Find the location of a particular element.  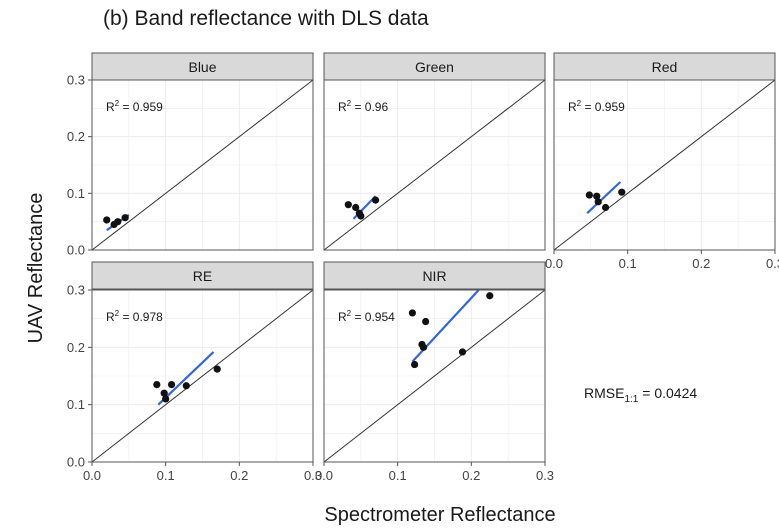

panel-strip-label: Blue is located at coordinates (202, 67).